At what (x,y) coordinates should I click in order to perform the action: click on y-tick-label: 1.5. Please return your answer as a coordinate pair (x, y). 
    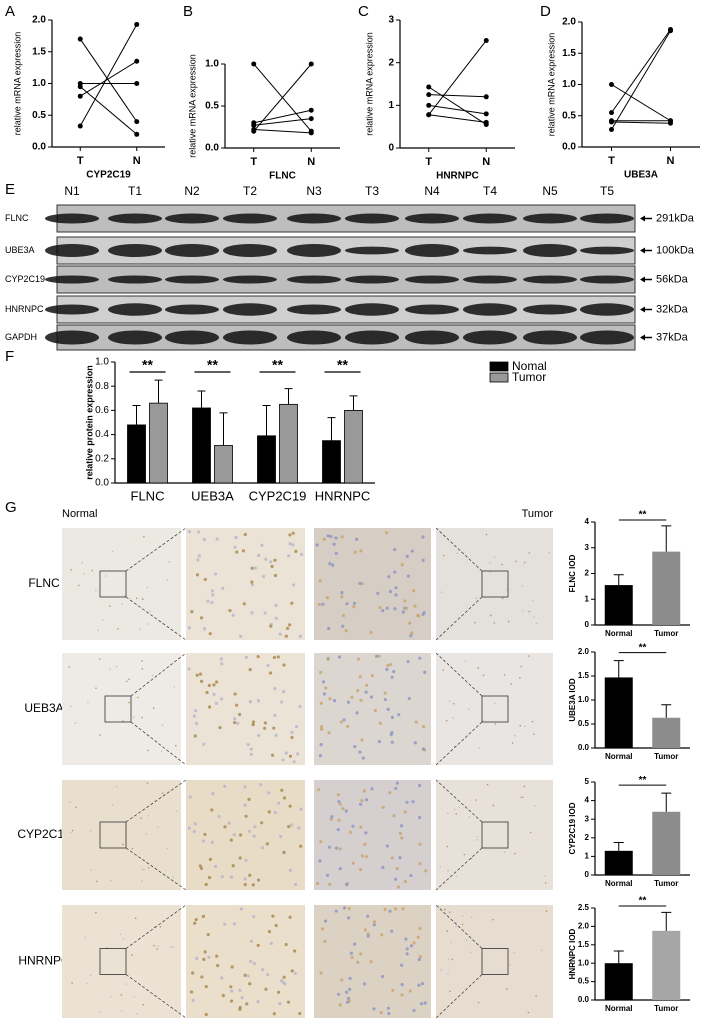
    Looking at the image, I should click on (39, 51).